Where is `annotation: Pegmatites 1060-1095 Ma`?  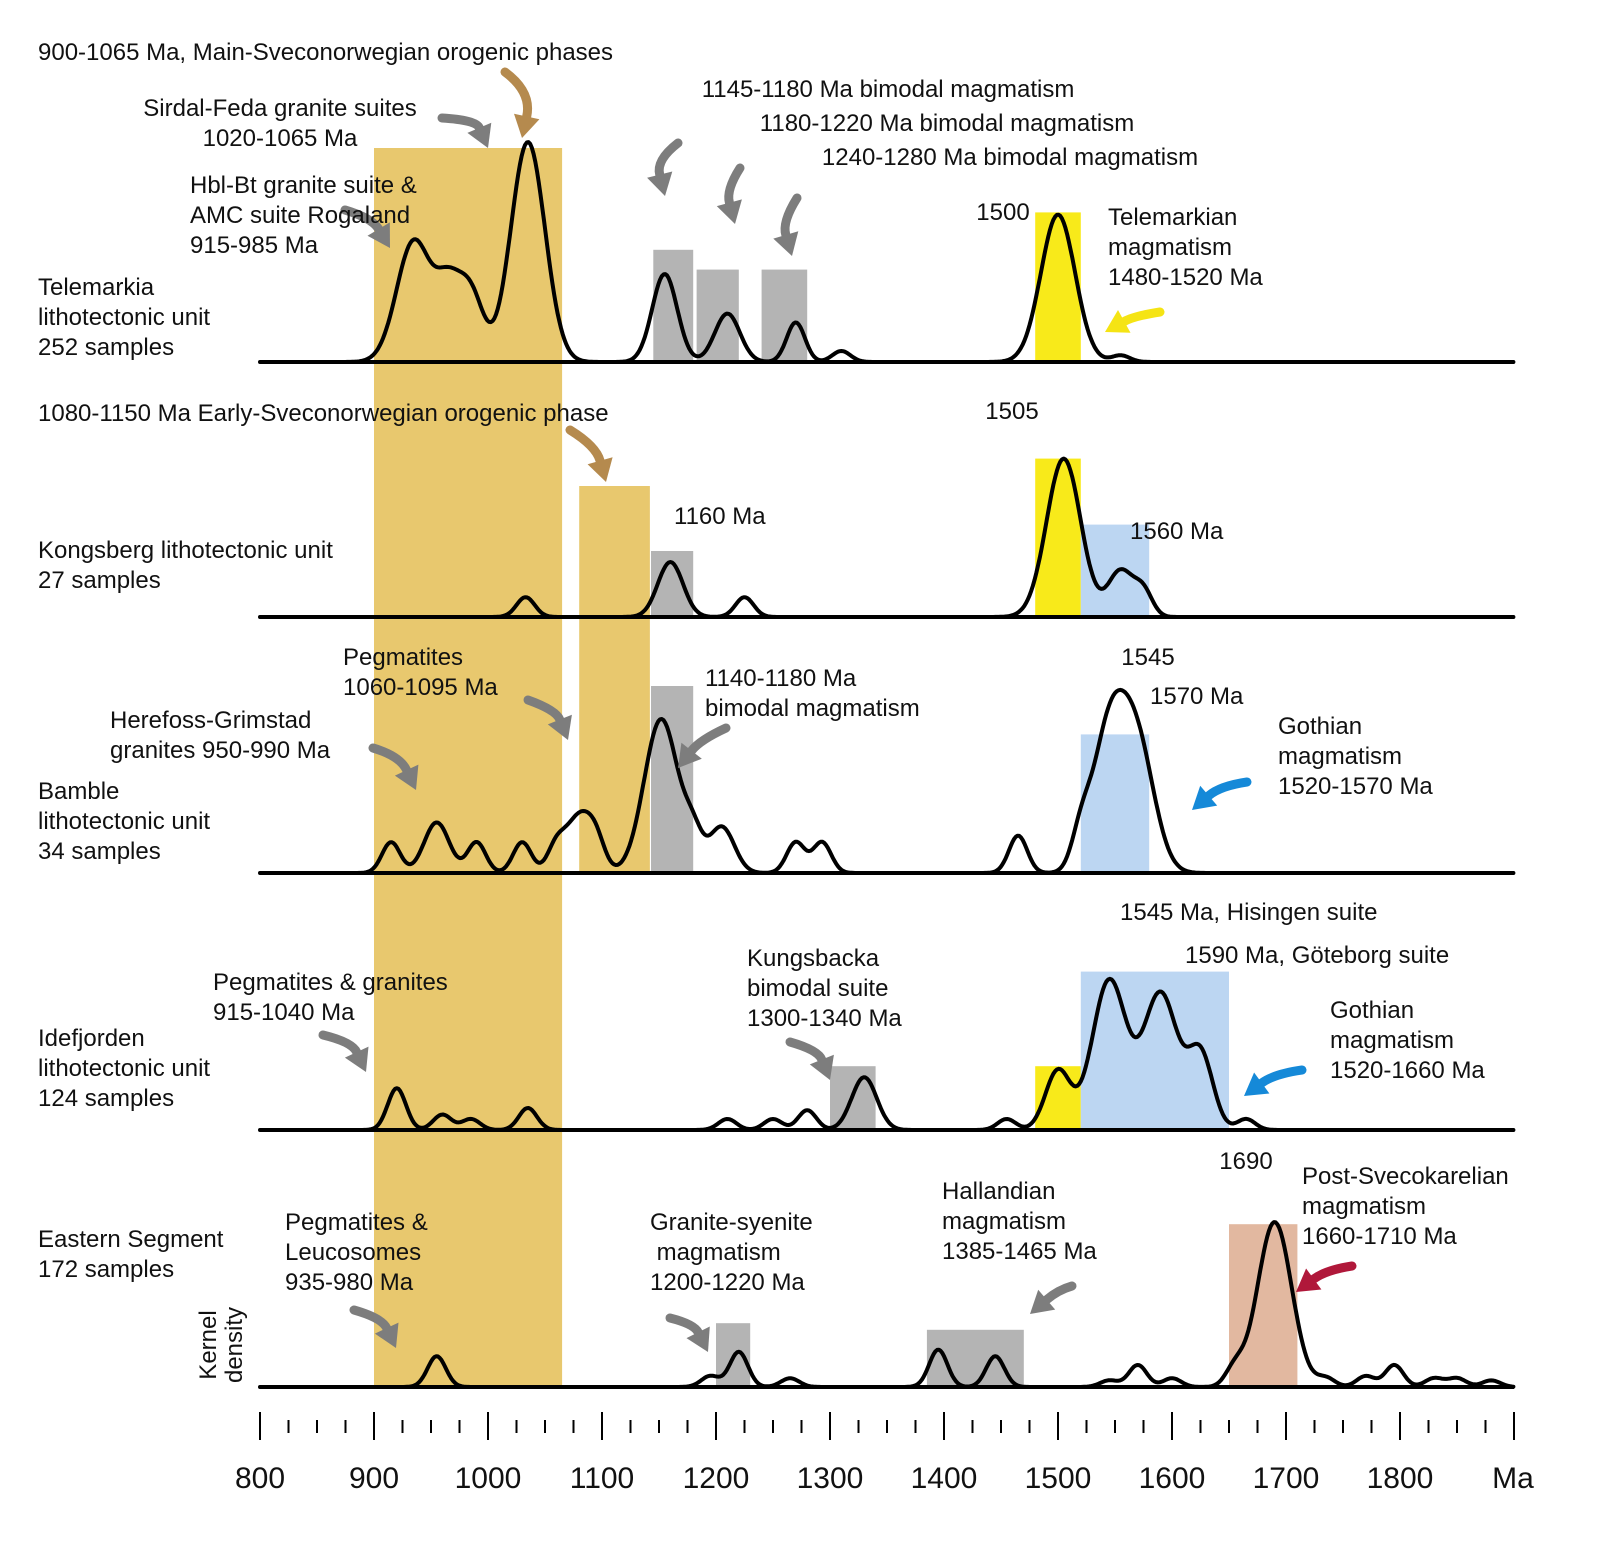
annotation: Pegmatites 1060-1095 Ma is located at coordinates (420, 672).